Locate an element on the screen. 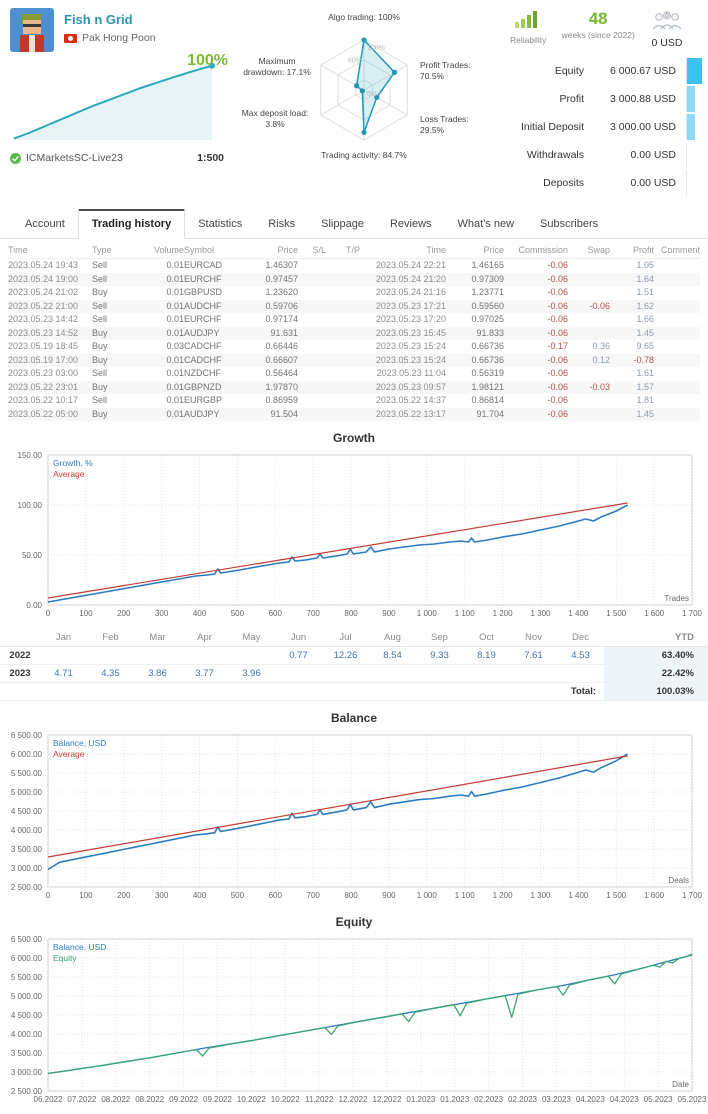 Image resolution: width=708 pixels, height=1114 pixels. svg-text: 100% is located at coordinates (376, 48).